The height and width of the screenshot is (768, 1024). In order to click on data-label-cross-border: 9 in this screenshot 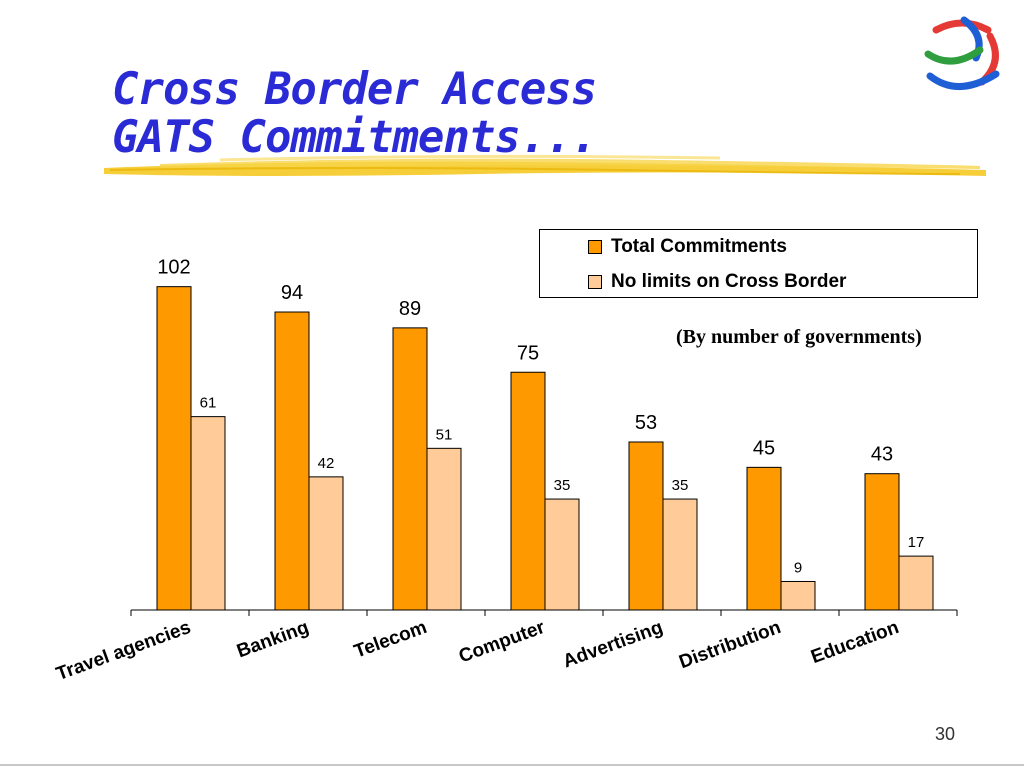, I will do `click(798, 567)`.